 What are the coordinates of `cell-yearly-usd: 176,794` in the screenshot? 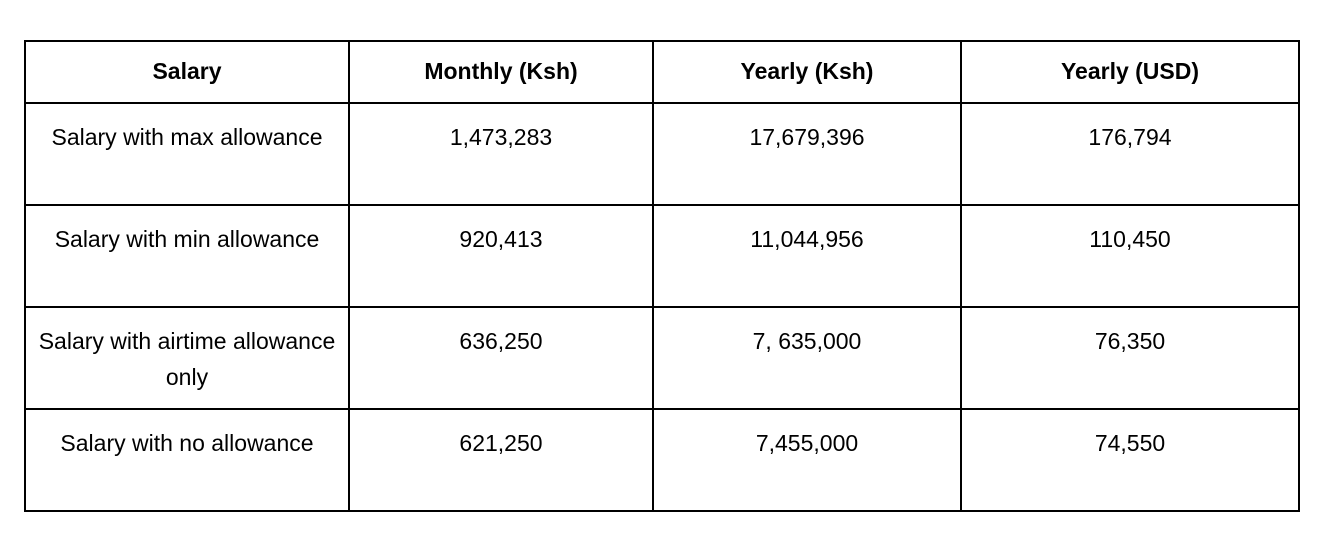 It's located at (1130, 154).